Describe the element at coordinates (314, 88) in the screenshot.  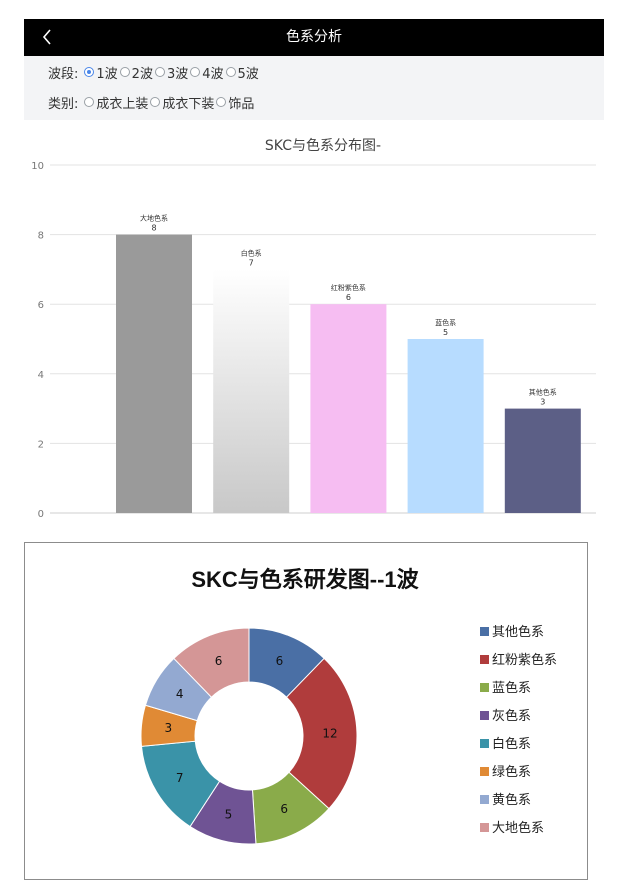
I see `filter-panel: 波段: 1波 2波 3波 4波 5波 类别: 成衣上装 成衣下装 饰品` at that location.